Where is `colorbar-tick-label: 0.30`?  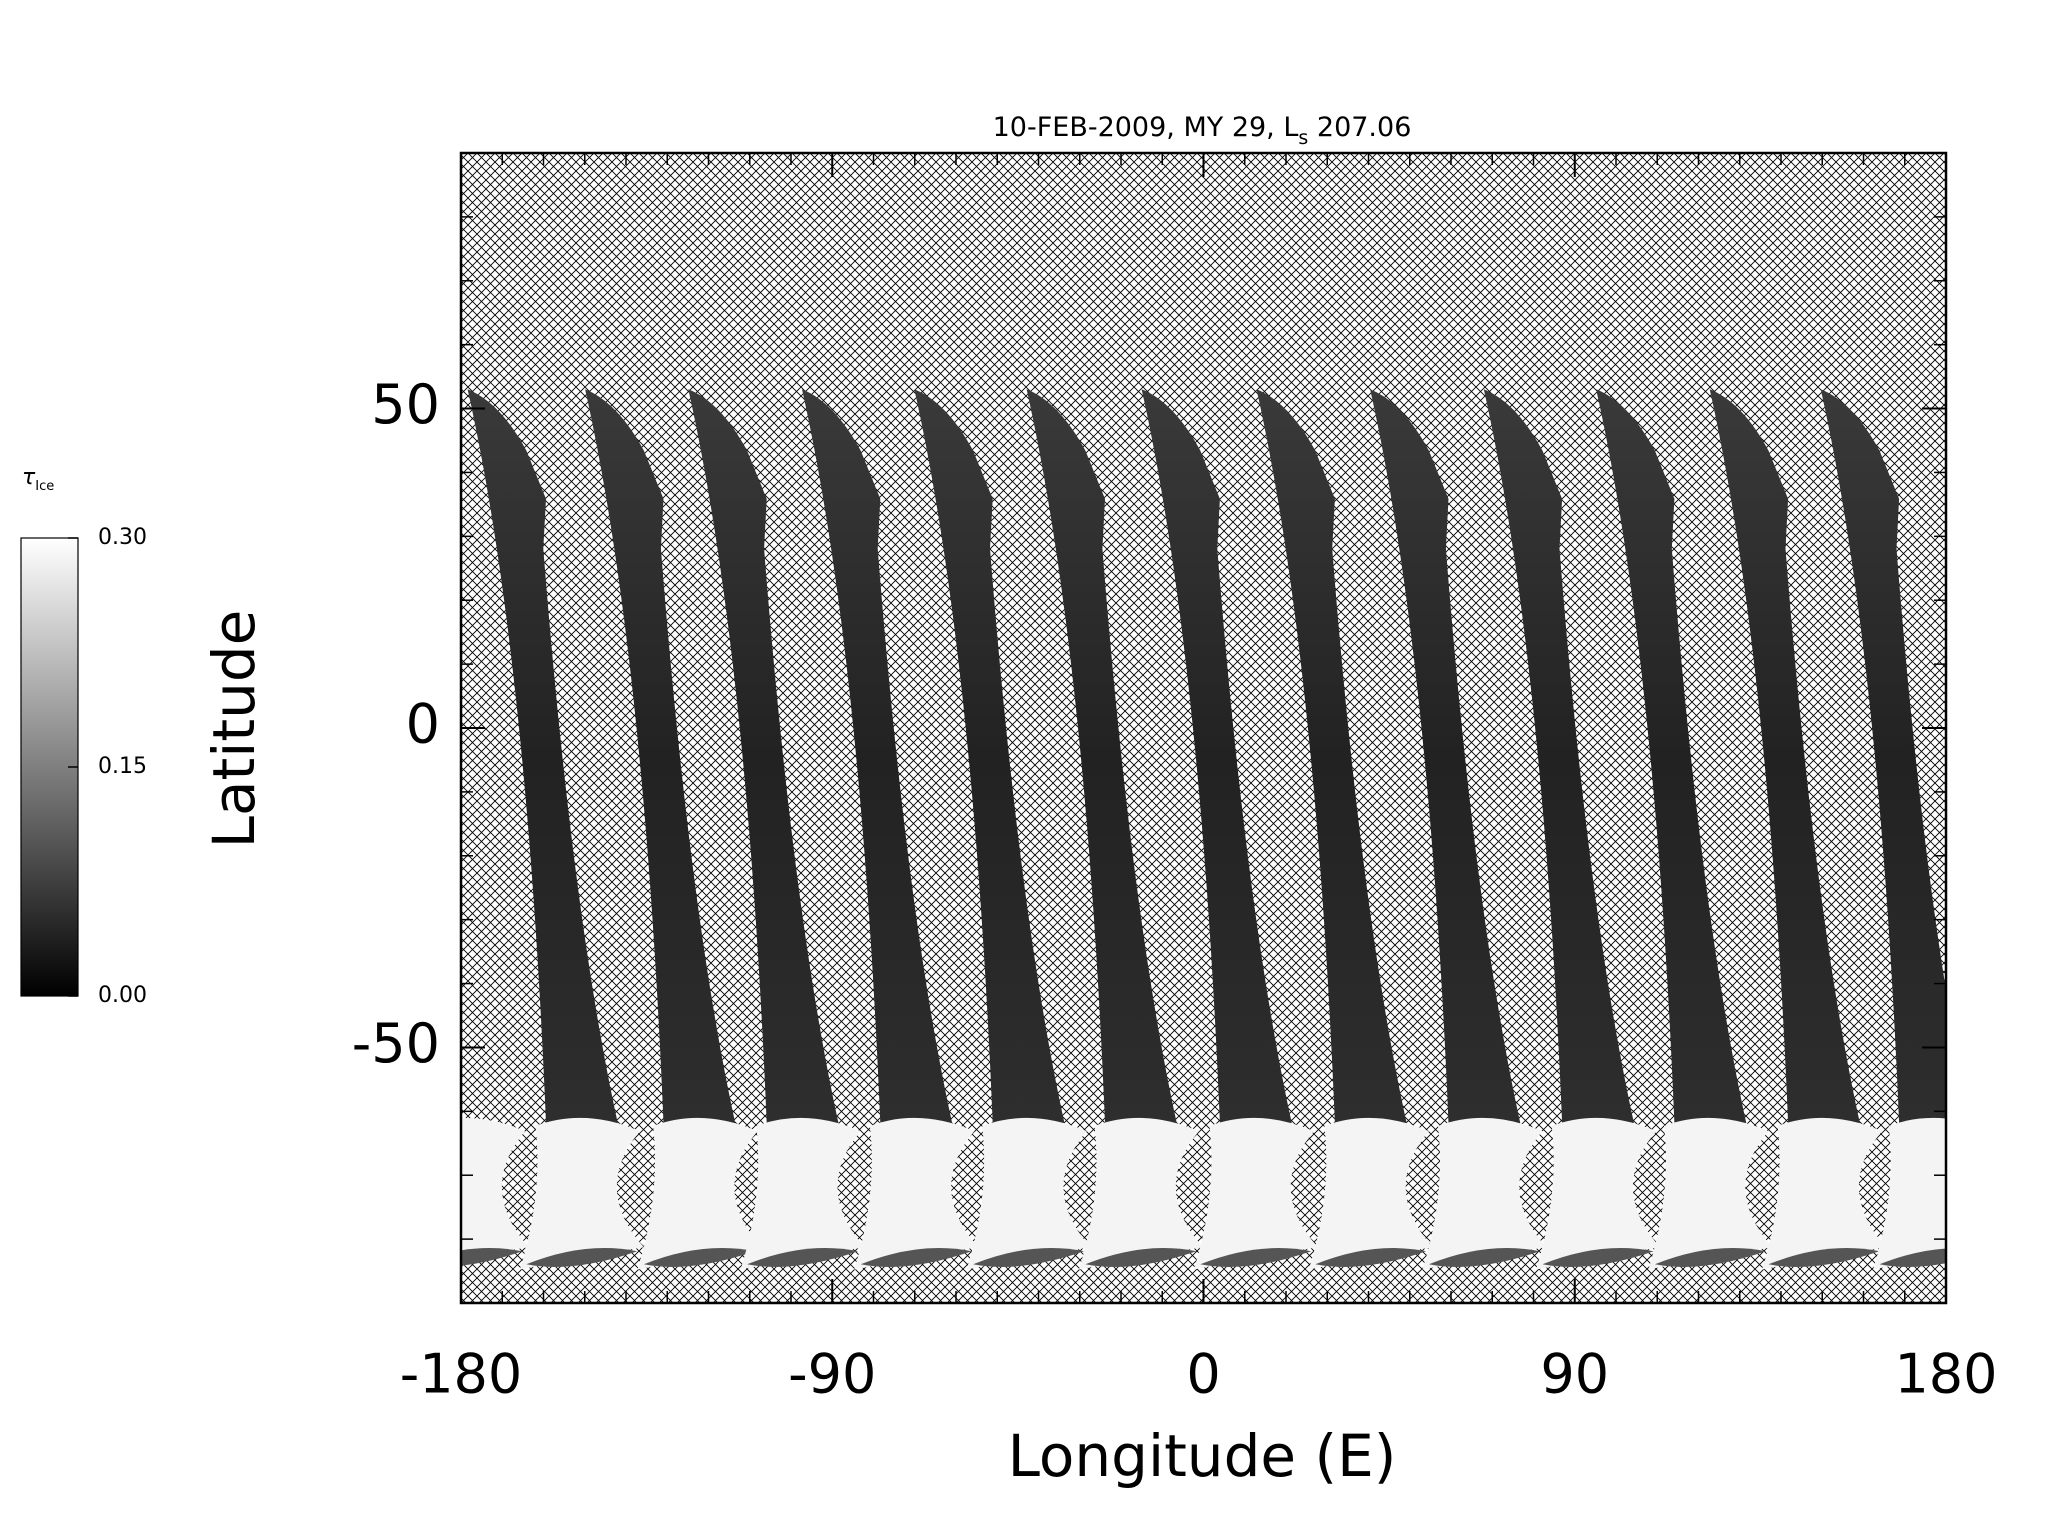 colorbar-tick-label: 0.30 is located at coordinates (122, 537).